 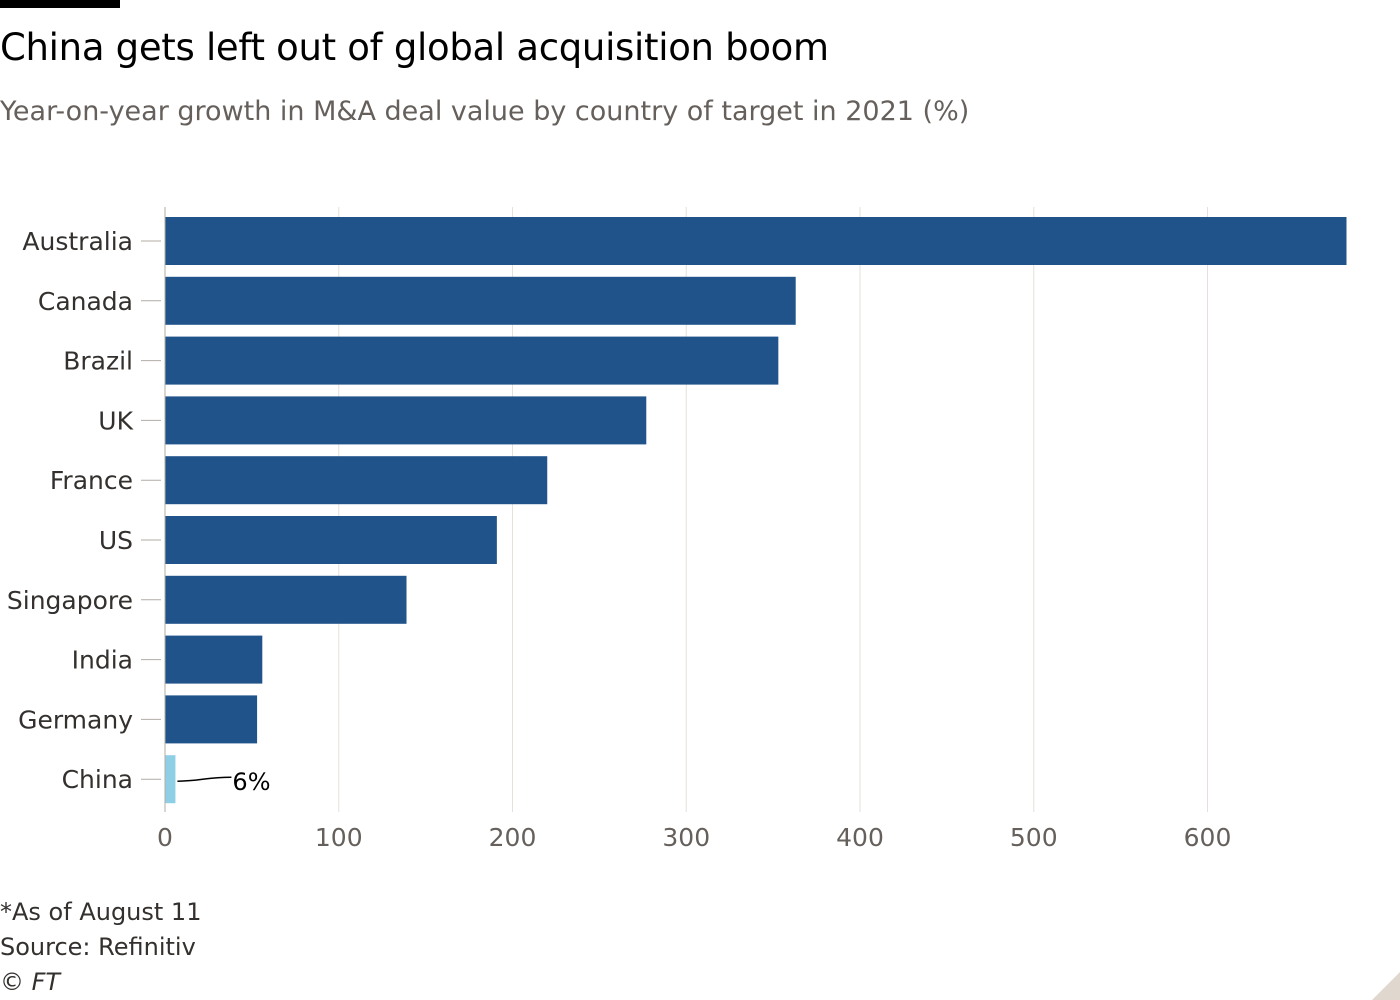 I want to click on x-tick-label-300: 300, so click(x=686, y=837).